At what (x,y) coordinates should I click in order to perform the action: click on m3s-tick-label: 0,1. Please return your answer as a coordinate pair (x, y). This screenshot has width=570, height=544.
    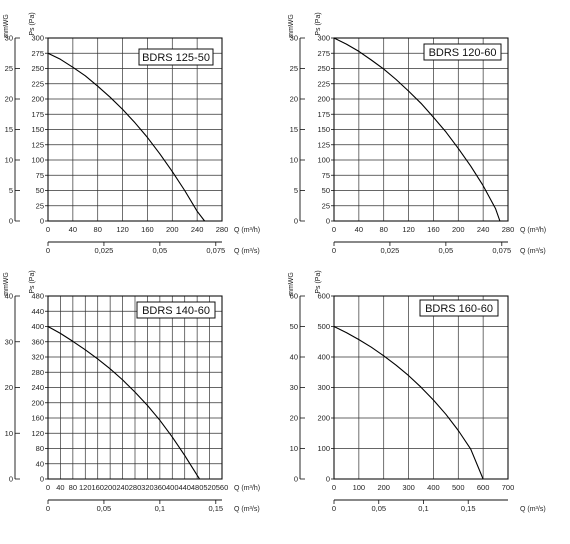
    Looking at the image, I should click on (423, 508).